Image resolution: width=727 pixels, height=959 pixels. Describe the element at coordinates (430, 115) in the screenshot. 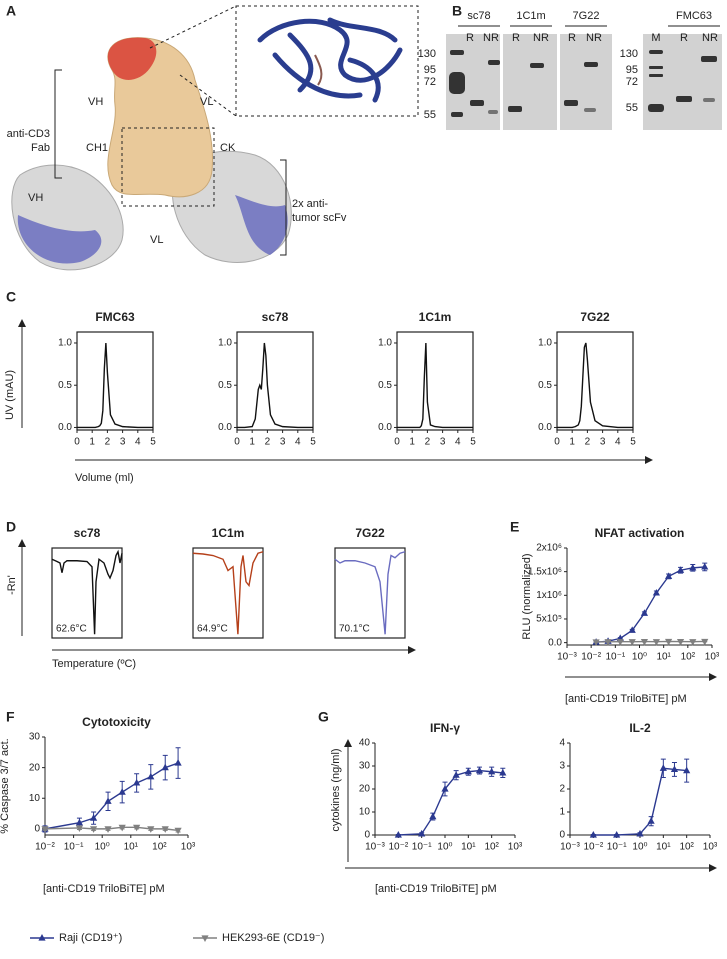

I see `mw-marker: 55` at that location.